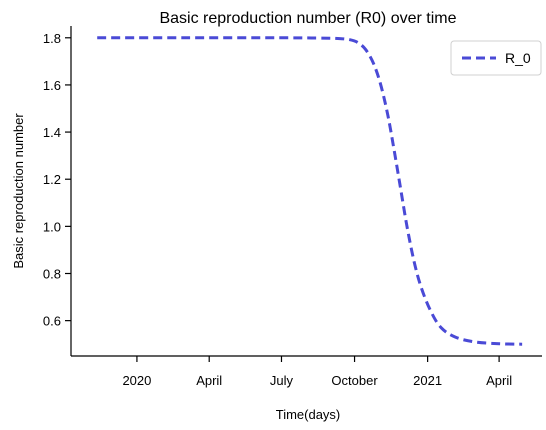  Describe the element at coordinates (282, 380) in the screenshot. I see `x-tick-label: July` at that location.